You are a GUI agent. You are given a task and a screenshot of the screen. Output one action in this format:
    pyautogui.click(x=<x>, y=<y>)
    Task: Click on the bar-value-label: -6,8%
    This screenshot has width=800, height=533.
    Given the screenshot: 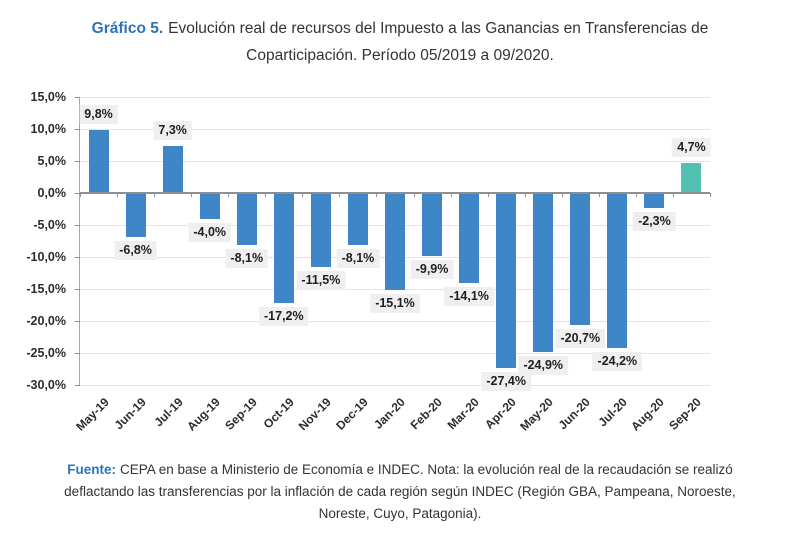 What is the action you would take?
    pyautogui.click(x=135, y=250)
    